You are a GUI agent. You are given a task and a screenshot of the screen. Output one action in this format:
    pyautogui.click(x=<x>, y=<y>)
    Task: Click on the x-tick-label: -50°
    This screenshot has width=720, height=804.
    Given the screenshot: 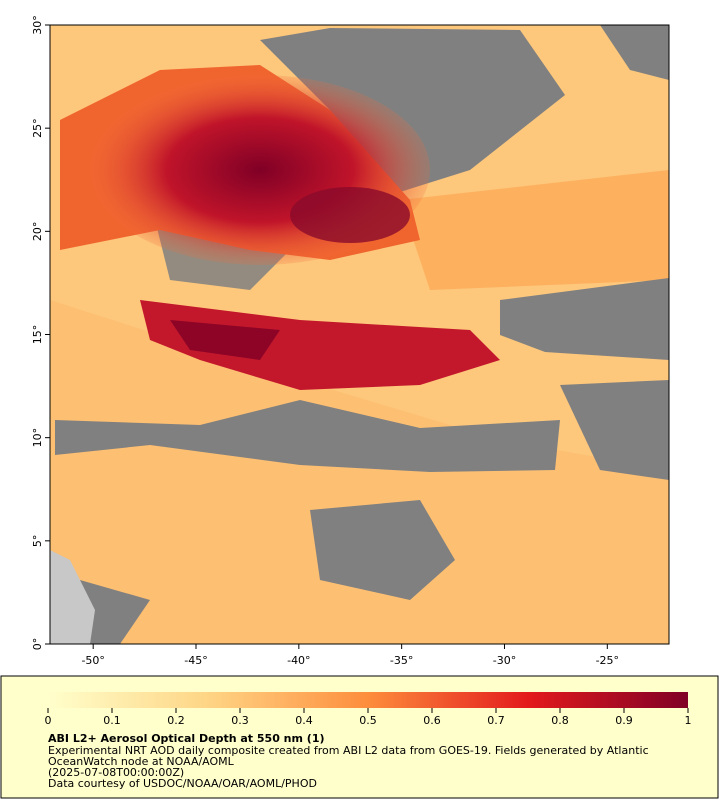 What is the action you would take?
    pyautogui.click(x=92, y=660)
    